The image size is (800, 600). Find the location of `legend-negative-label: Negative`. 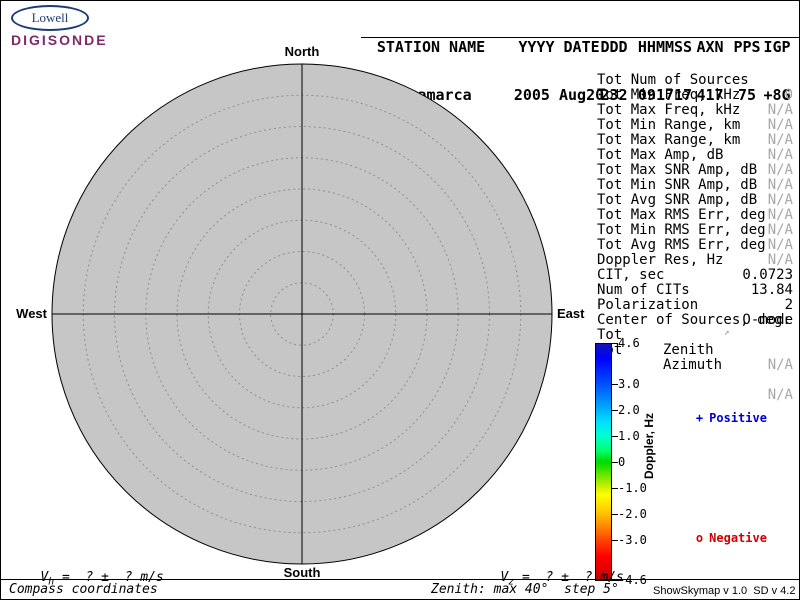

legend-negative-label: Negative is located at coordinates (738, 538).